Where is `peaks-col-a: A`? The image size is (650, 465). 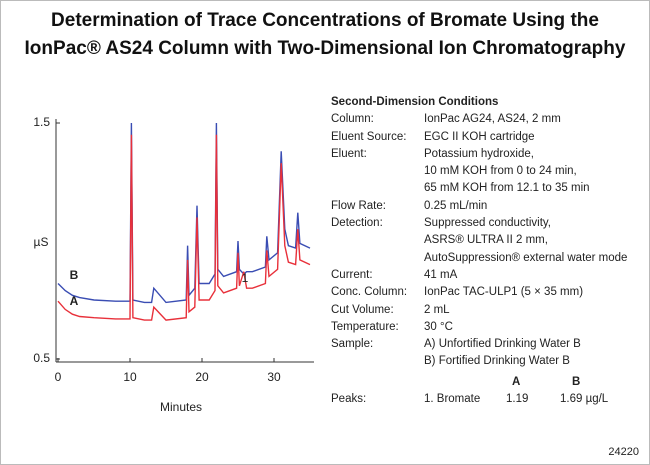 peaks-col-a: A is located at coordinates (516, 381).